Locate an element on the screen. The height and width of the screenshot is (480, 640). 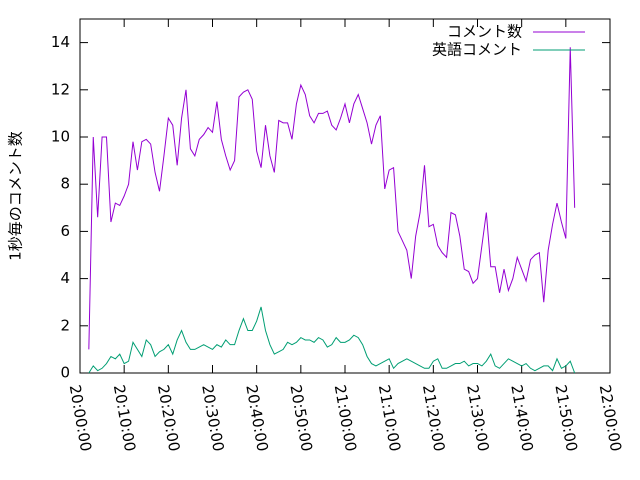
y-tick-label: 2 is located at coordinates (65, 325).